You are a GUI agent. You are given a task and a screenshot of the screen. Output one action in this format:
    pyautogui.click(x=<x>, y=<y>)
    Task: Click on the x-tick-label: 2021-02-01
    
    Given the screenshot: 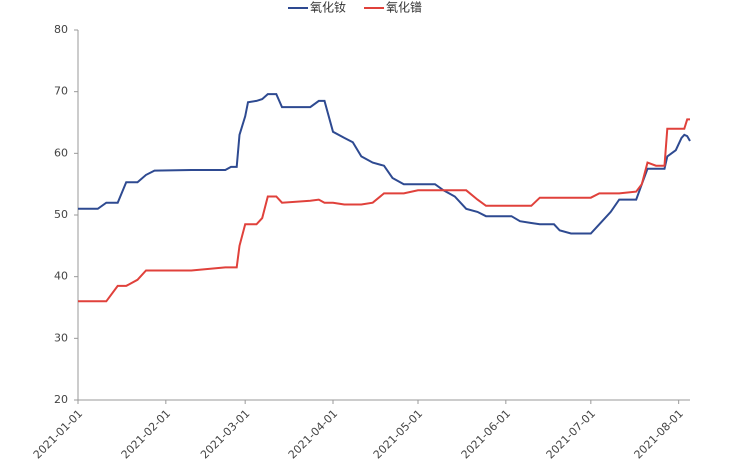 What is the action you would take?
    pyautogui.click(x=146, y=434)
    